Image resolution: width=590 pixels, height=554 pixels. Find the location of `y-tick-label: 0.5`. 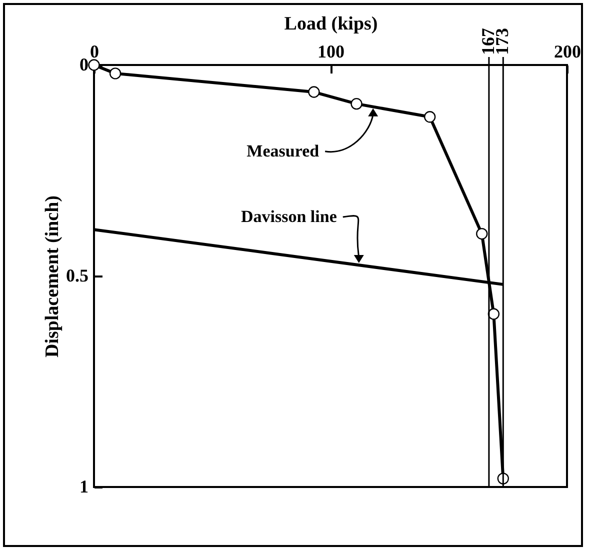

y-tick-label: 0.5 is located at coordinates (77, 276).